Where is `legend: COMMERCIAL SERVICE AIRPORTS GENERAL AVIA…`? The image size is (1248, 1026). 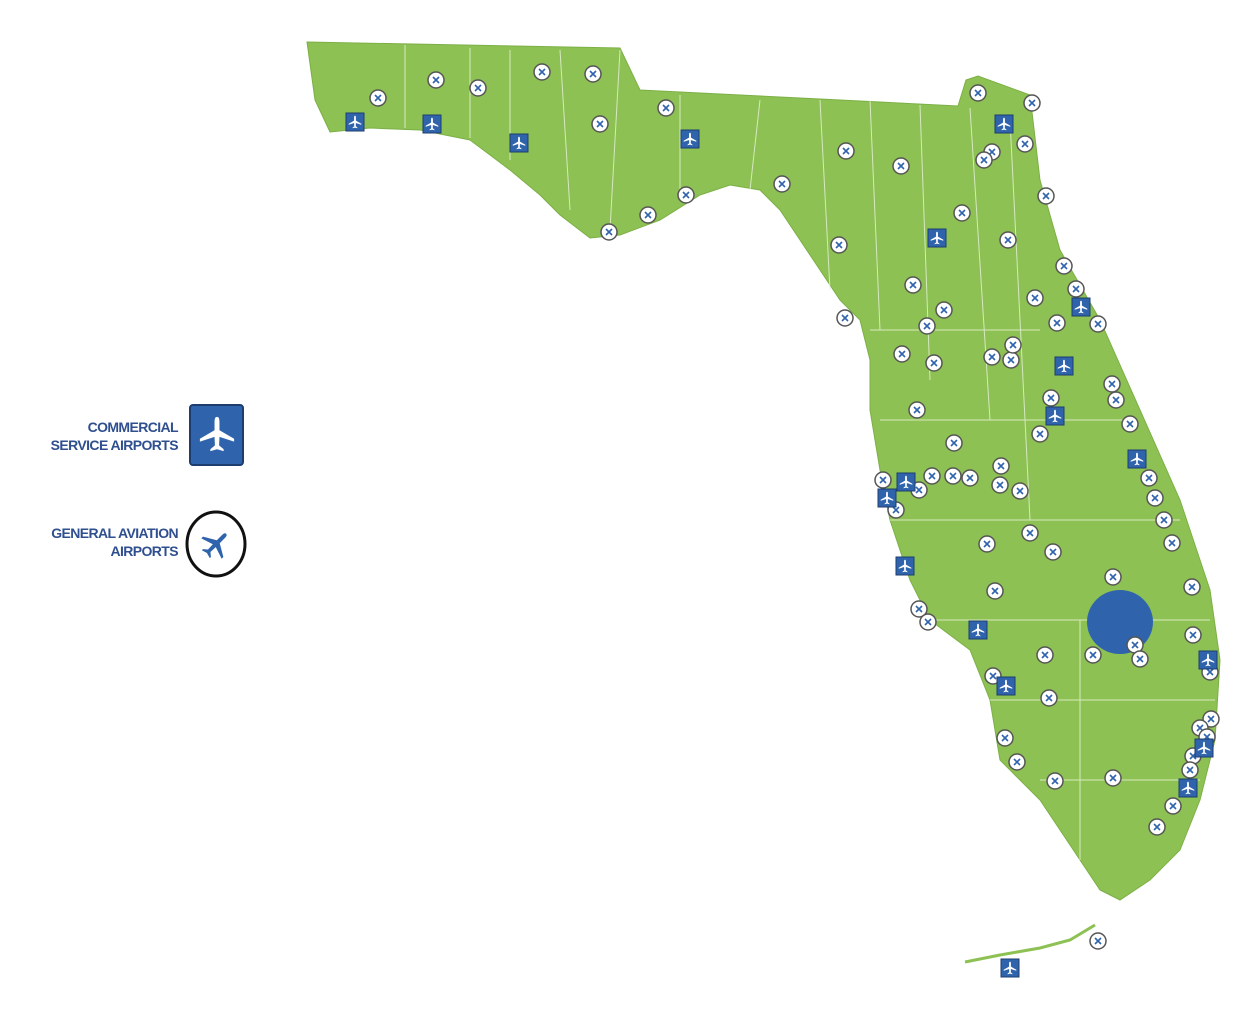
legend: COMMERCIAL SERVICE AIRPORTS GENERAL AVIA… is located at coordinates (149, 491).